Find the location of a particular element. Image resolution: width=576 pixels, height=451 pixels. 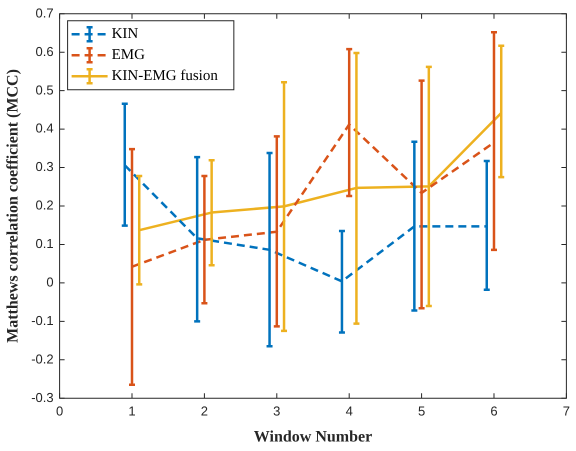

legend-label: EMG is located at coordinates (129, 55).